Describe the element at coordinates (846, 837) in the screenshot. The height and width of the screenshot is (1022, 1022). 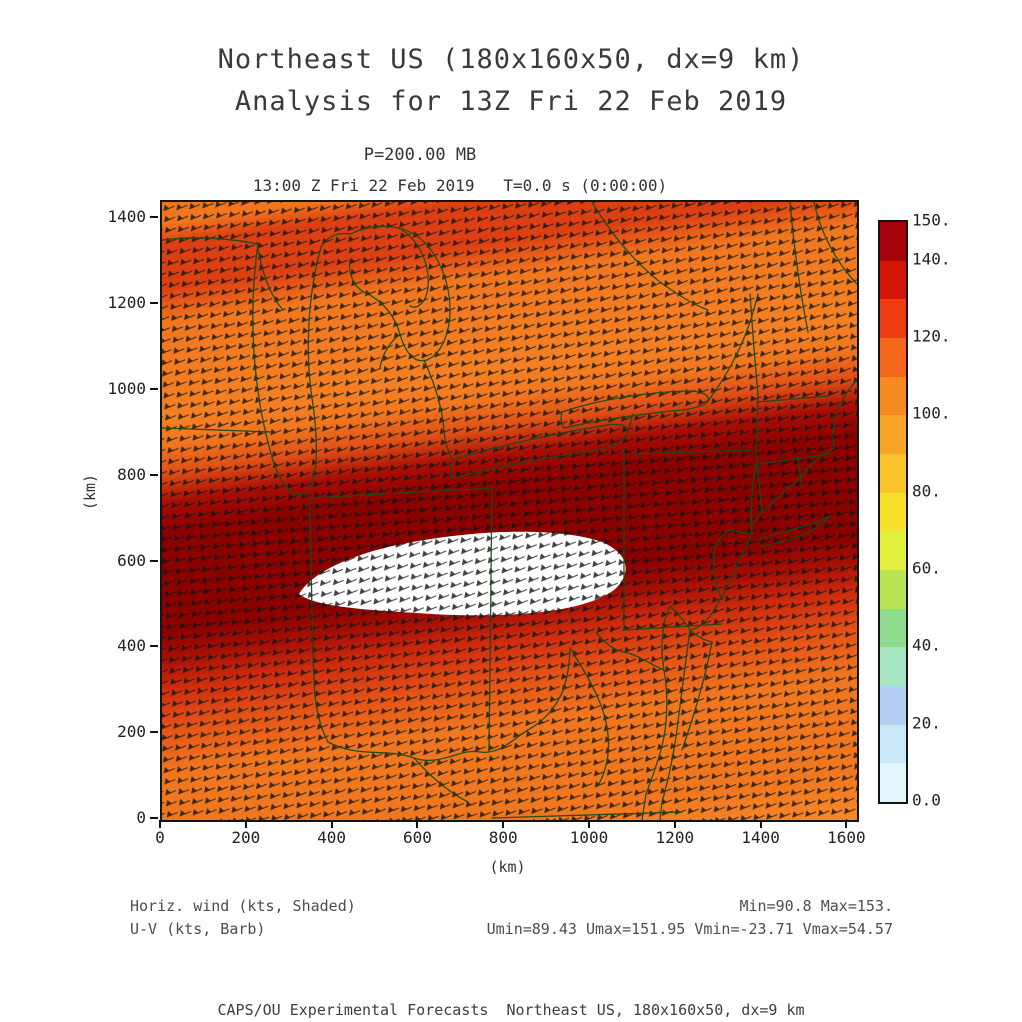
I see `x-tick-label: 1600` at that location.